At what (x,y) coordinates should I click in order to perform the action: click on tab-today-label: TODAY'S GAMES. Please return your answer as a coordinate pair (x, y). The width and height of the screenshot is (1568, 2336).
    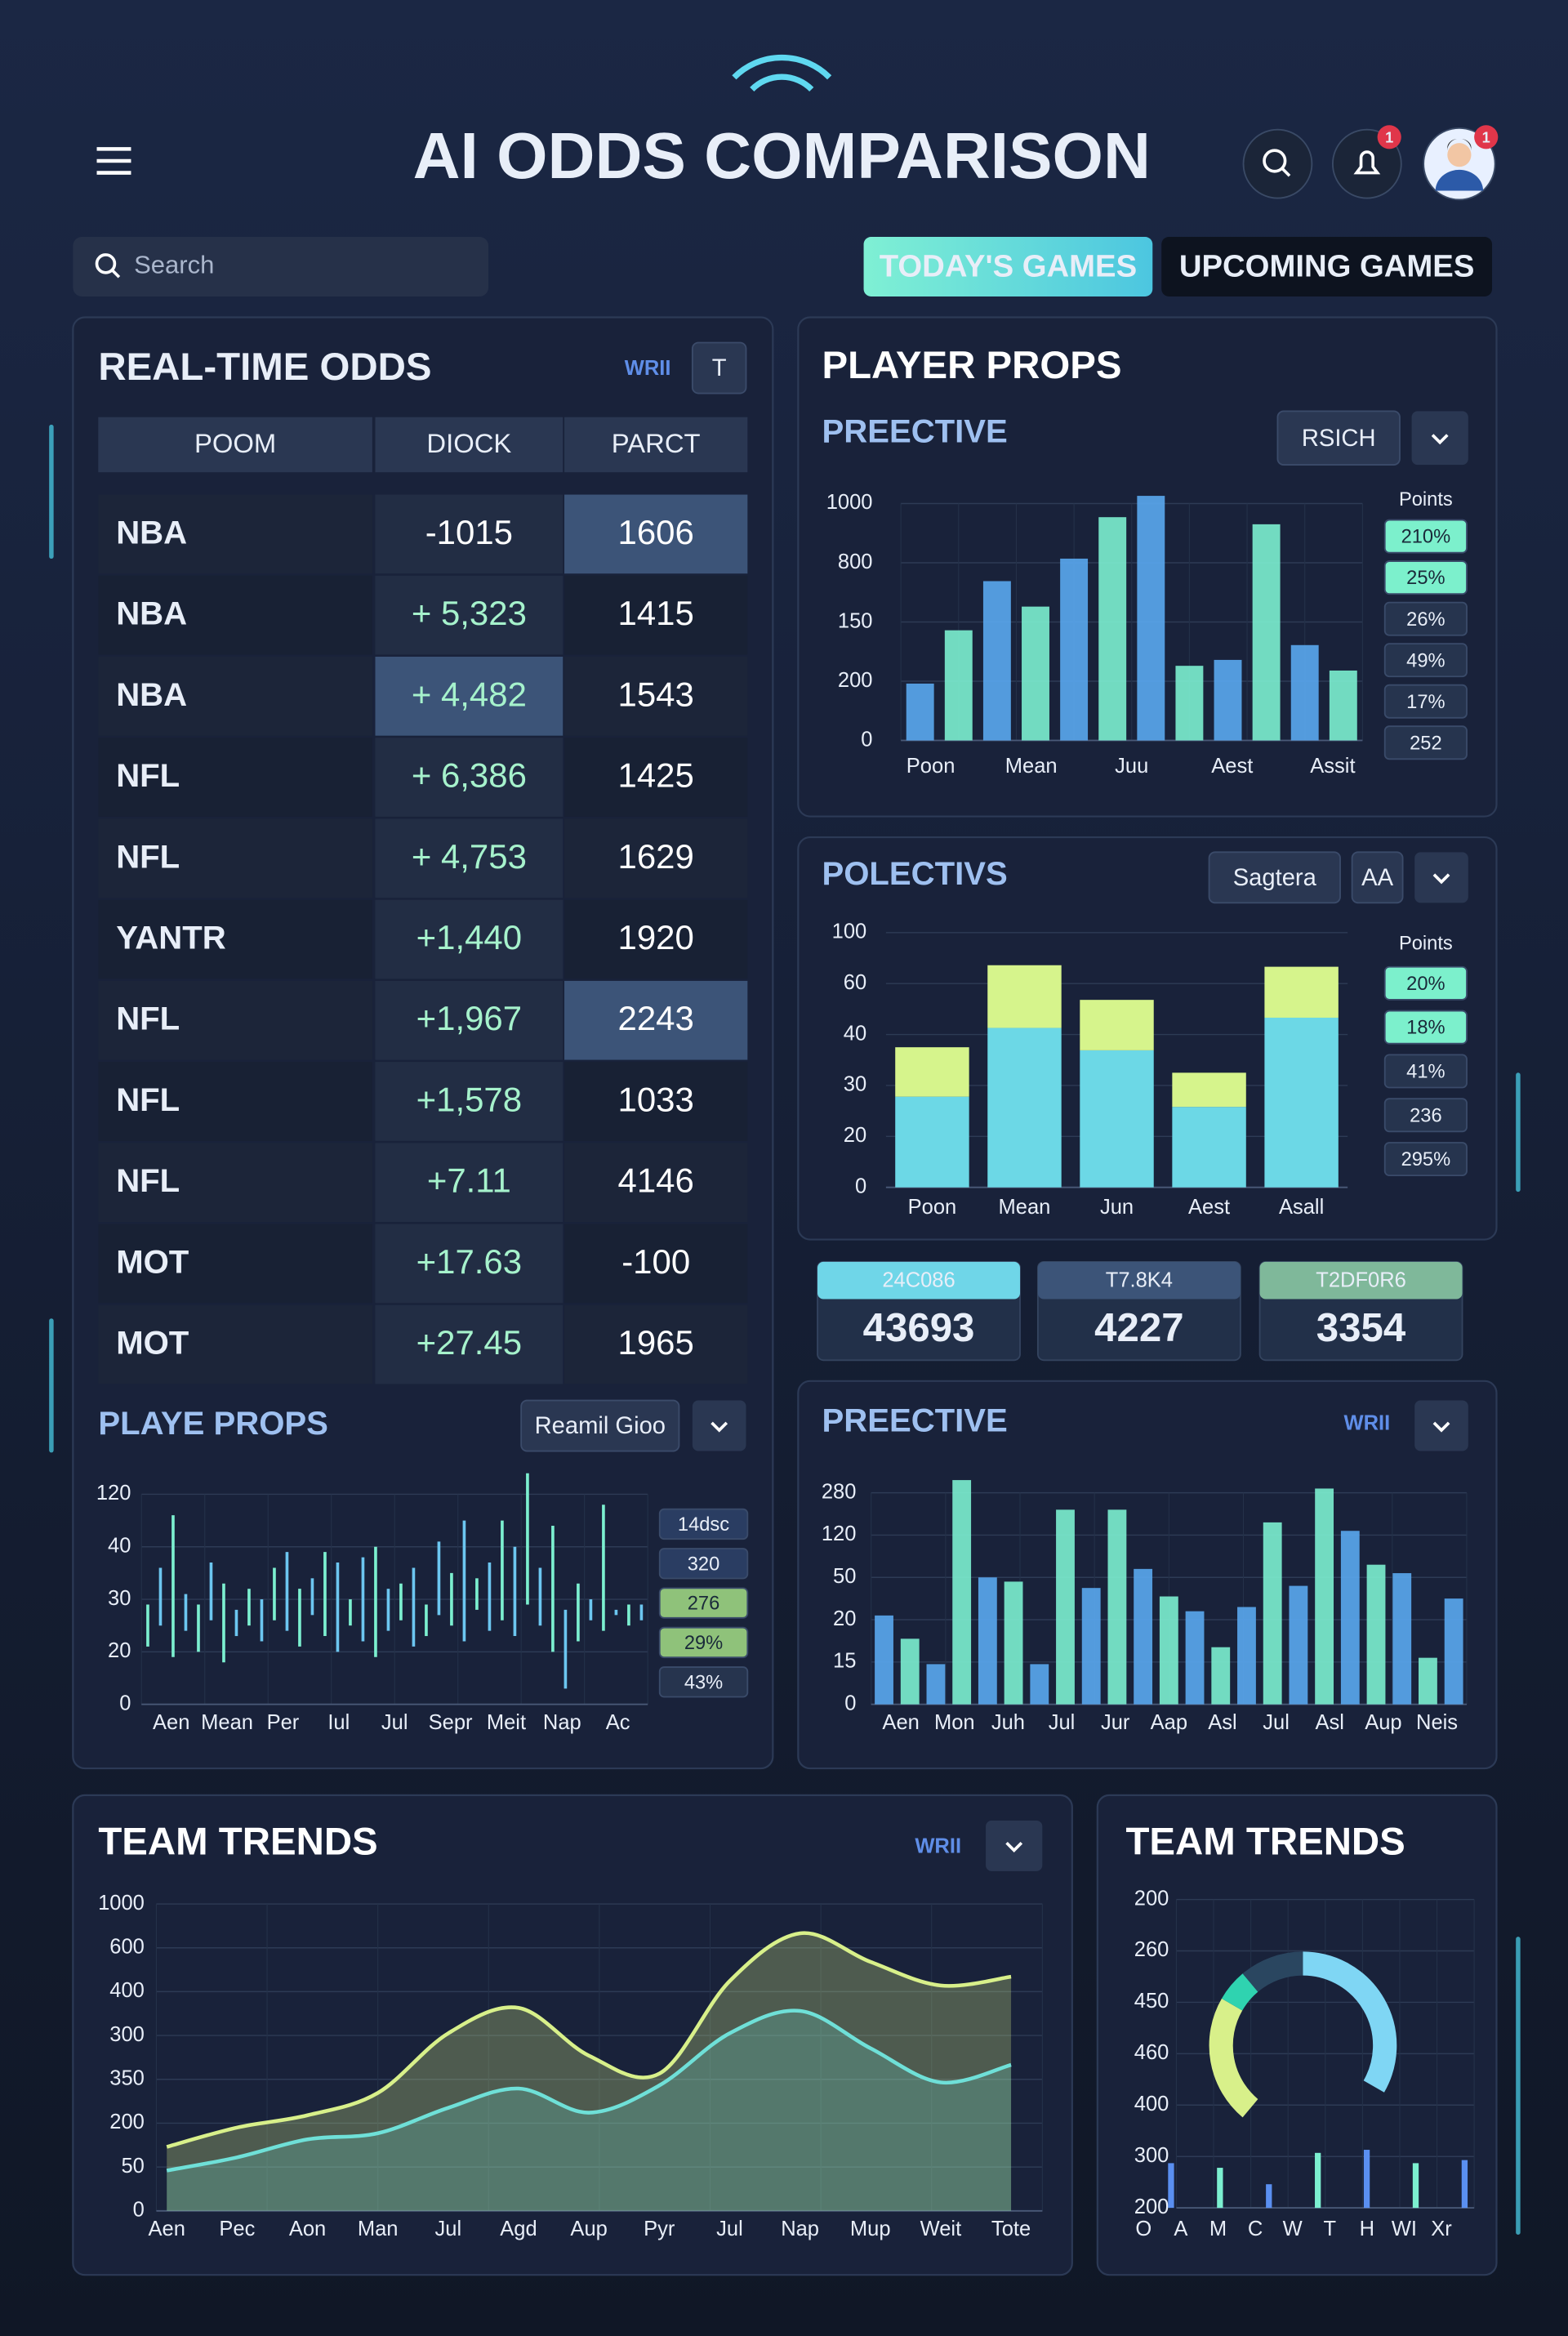
    Looking at the image, I should click on (1008, 265).